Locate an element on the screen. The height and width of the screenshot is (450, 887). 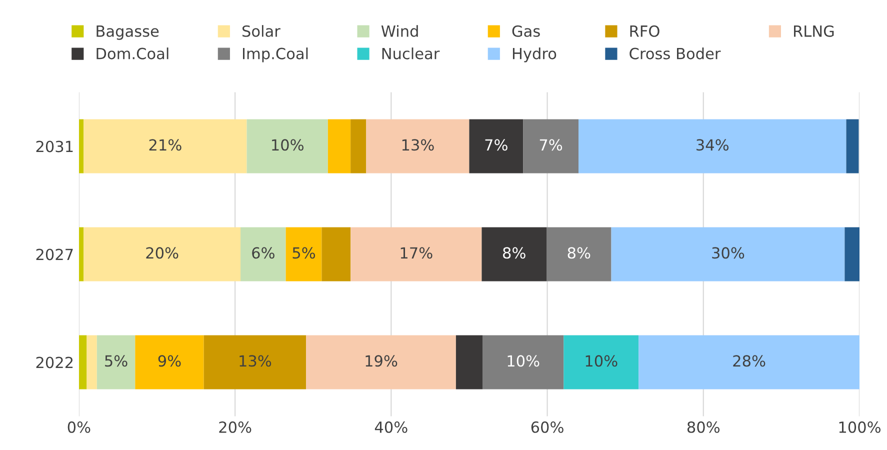
legend-label: RLNG is located at coordinates (814, 31).